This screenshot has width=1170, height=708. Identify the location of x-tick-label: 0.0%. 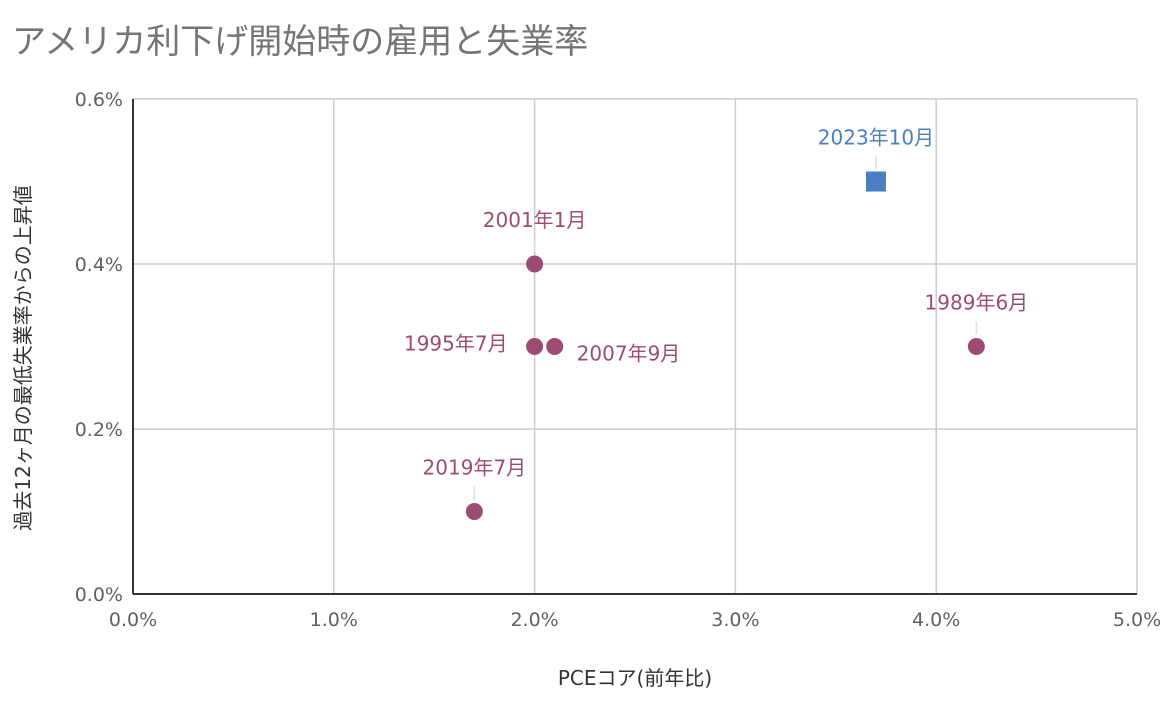
(133, 620).